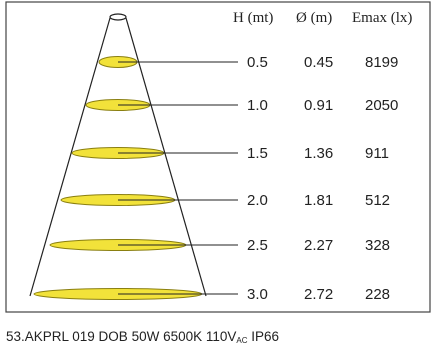 The height and width of the screenshot is (358, 438). I want to click on header-diameter: Ø (m), so click(314, 18).